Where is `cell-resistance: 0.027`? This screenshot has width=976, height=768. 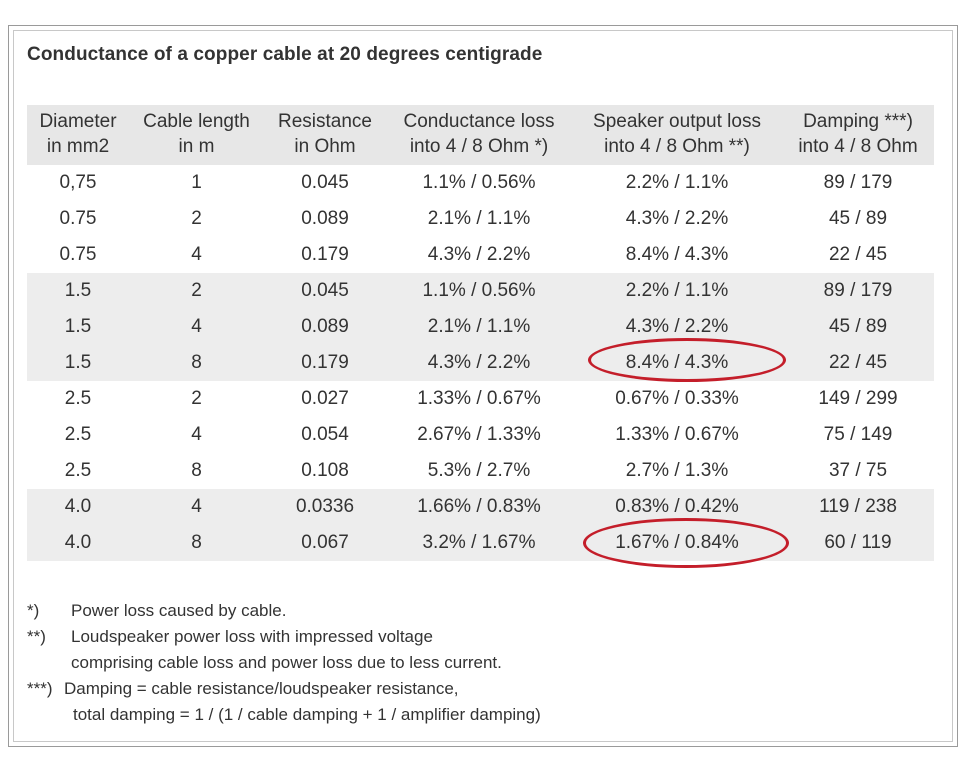
cell-resistance: 0.027 is located at coordinates (325, 398).